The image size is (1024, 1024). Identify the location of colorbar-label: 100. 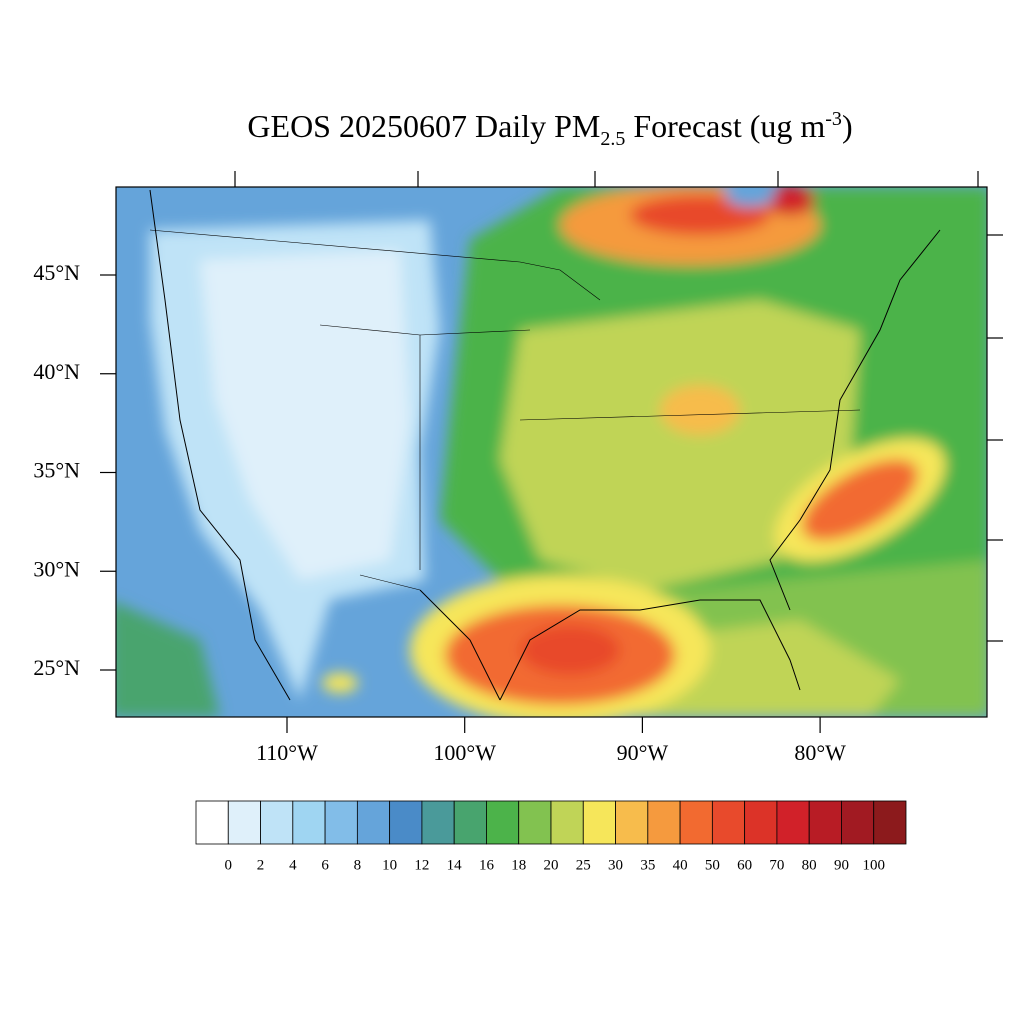
(873, 865).